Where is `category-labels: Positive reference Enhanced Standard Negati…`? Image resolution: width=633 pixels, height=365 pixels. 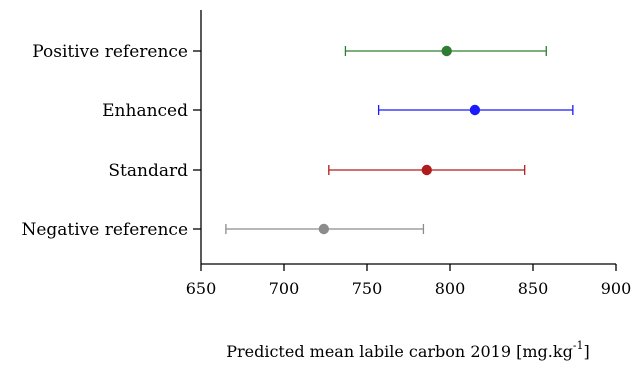
category-labels: Positive reference Enhanced Standard Negati… is located at coordinates (104, 141).